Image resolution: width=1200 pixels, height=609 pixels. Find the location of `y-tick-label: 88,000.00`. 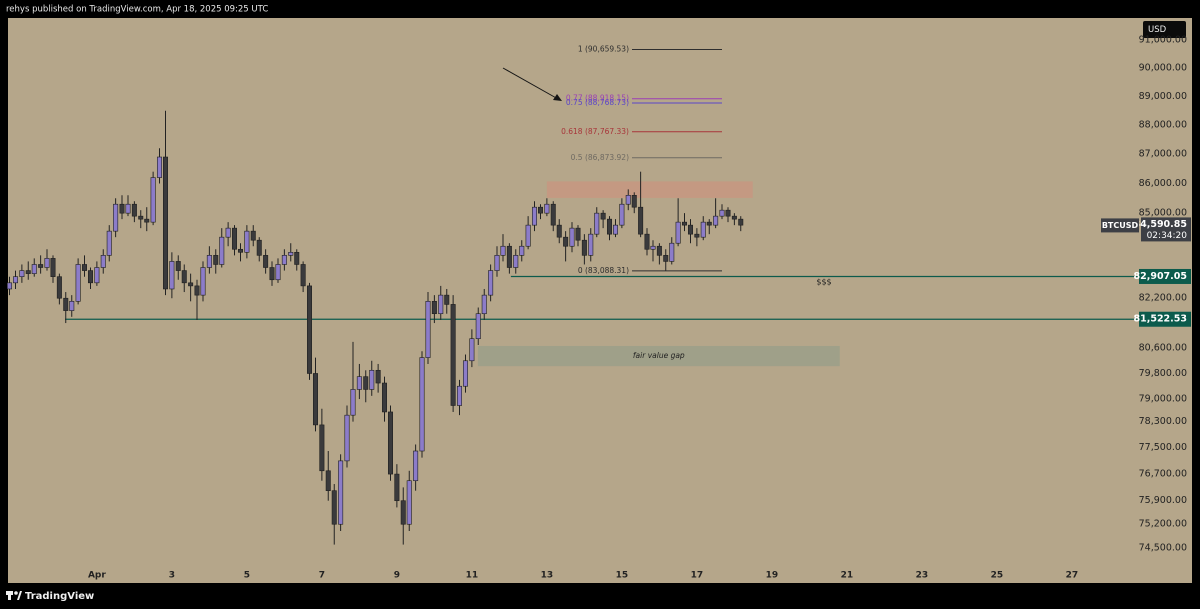

y-tick-label: 88,000.00 is located at coordinates (1163, 125).